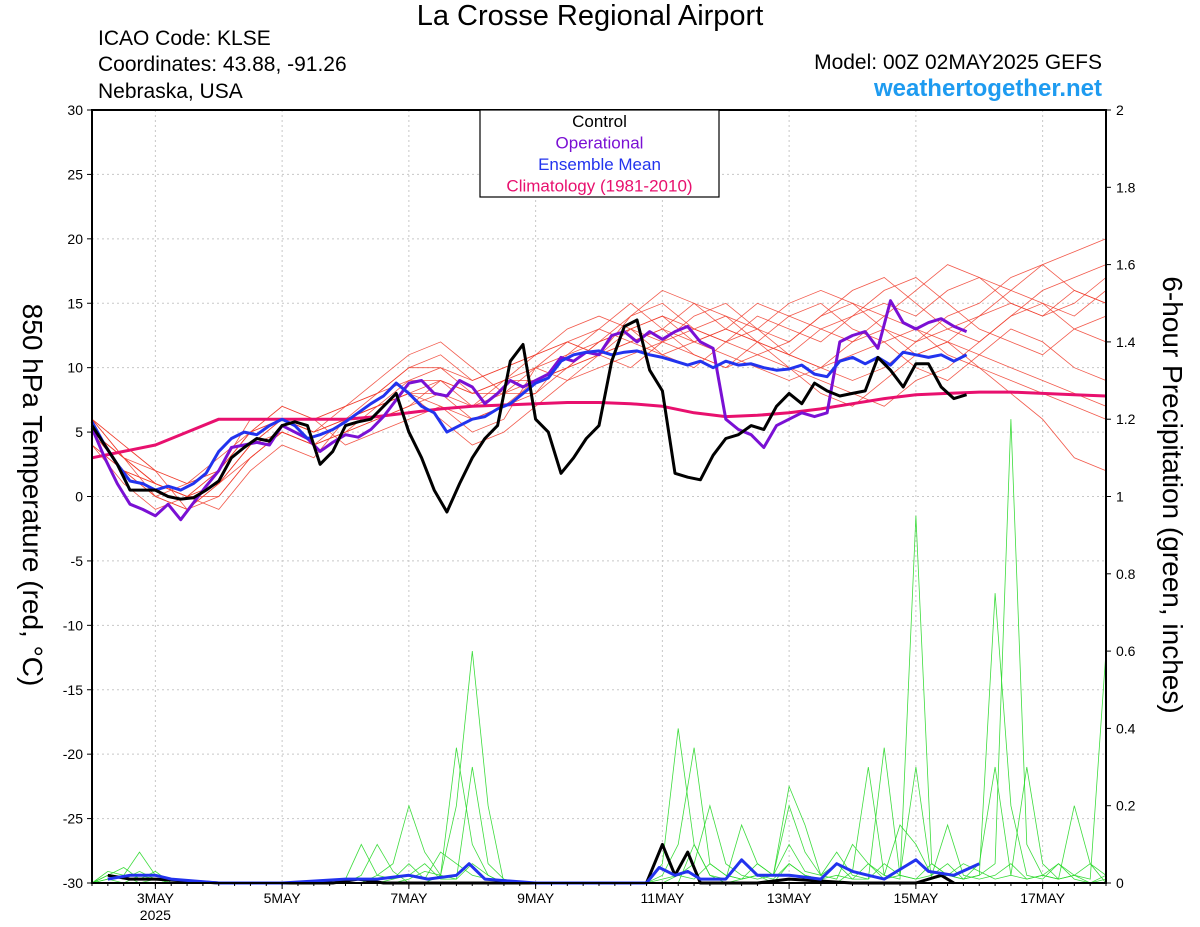  I want to click on coordinates: Coordinates: 43.88, -91.26, so click(222, 64).